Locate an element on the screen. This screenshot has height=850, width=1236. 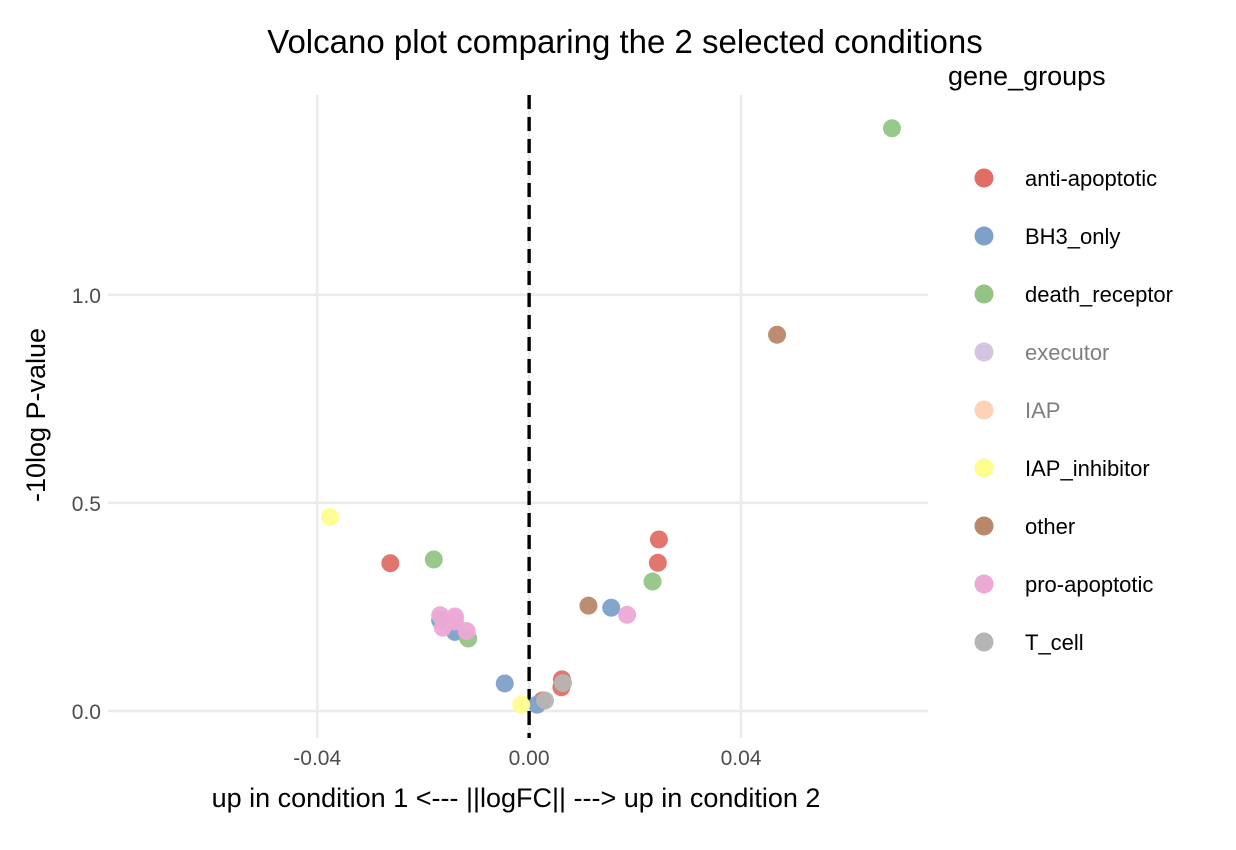
legend-label: other is located at coordinates (1050, 526).